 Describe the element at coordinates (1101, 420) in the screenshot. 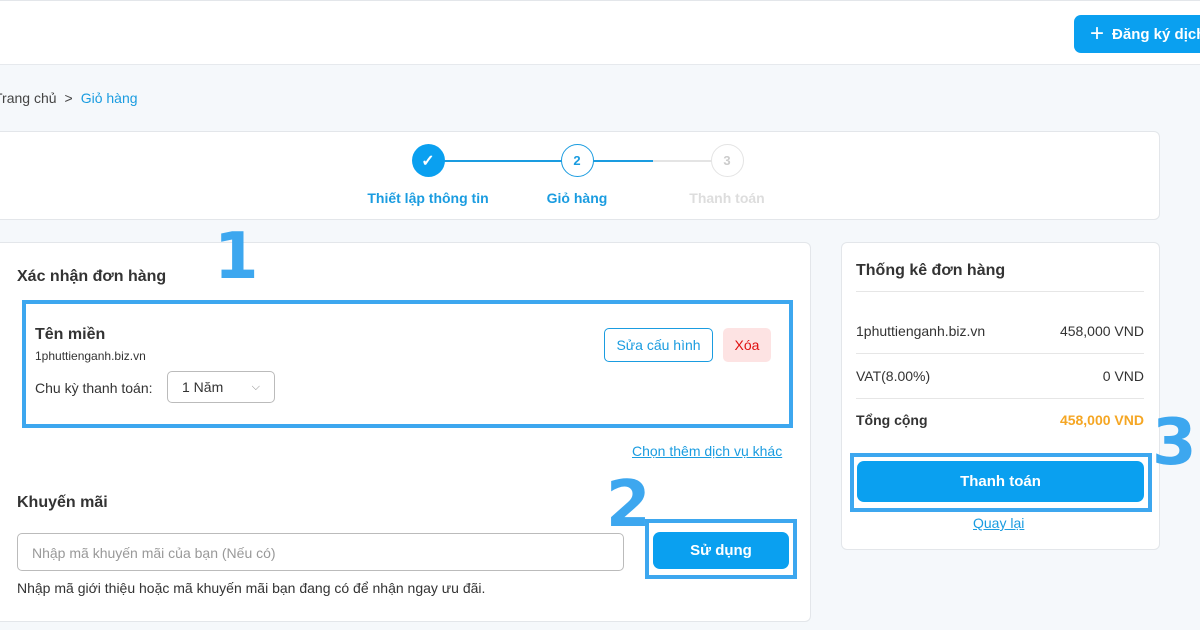

I see `total-value: 458,000 VND` at that location.